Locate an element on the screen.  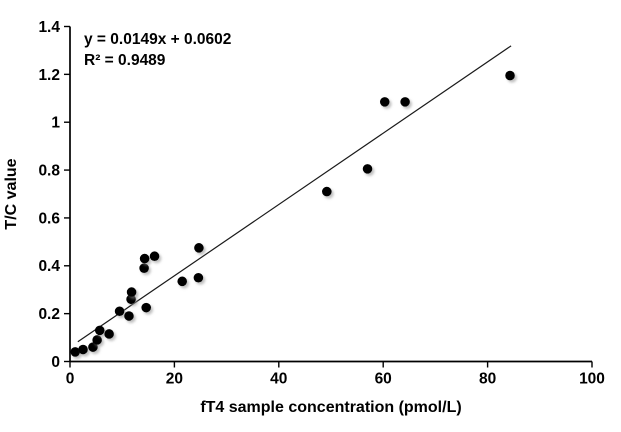
x-axis-label: fT4 sample concentration (pmol/L) is located at coordinates (330, 407).